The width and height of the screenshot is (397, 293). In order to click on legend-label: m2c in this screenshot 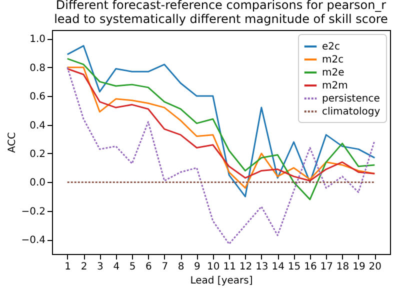, I will do `click(333, 60)`.